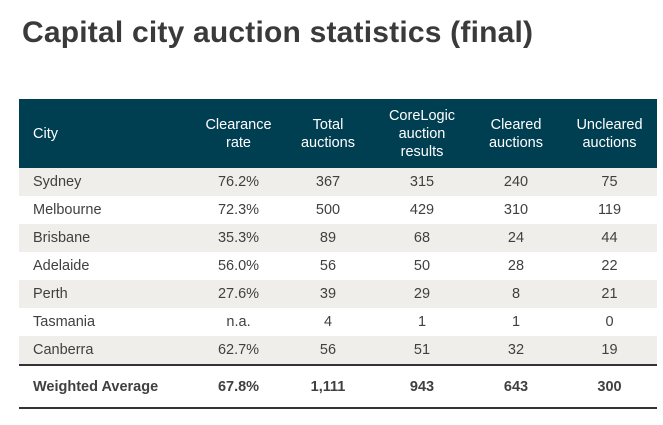  I want to click on cell-city: Canberra, so click(107, 350).